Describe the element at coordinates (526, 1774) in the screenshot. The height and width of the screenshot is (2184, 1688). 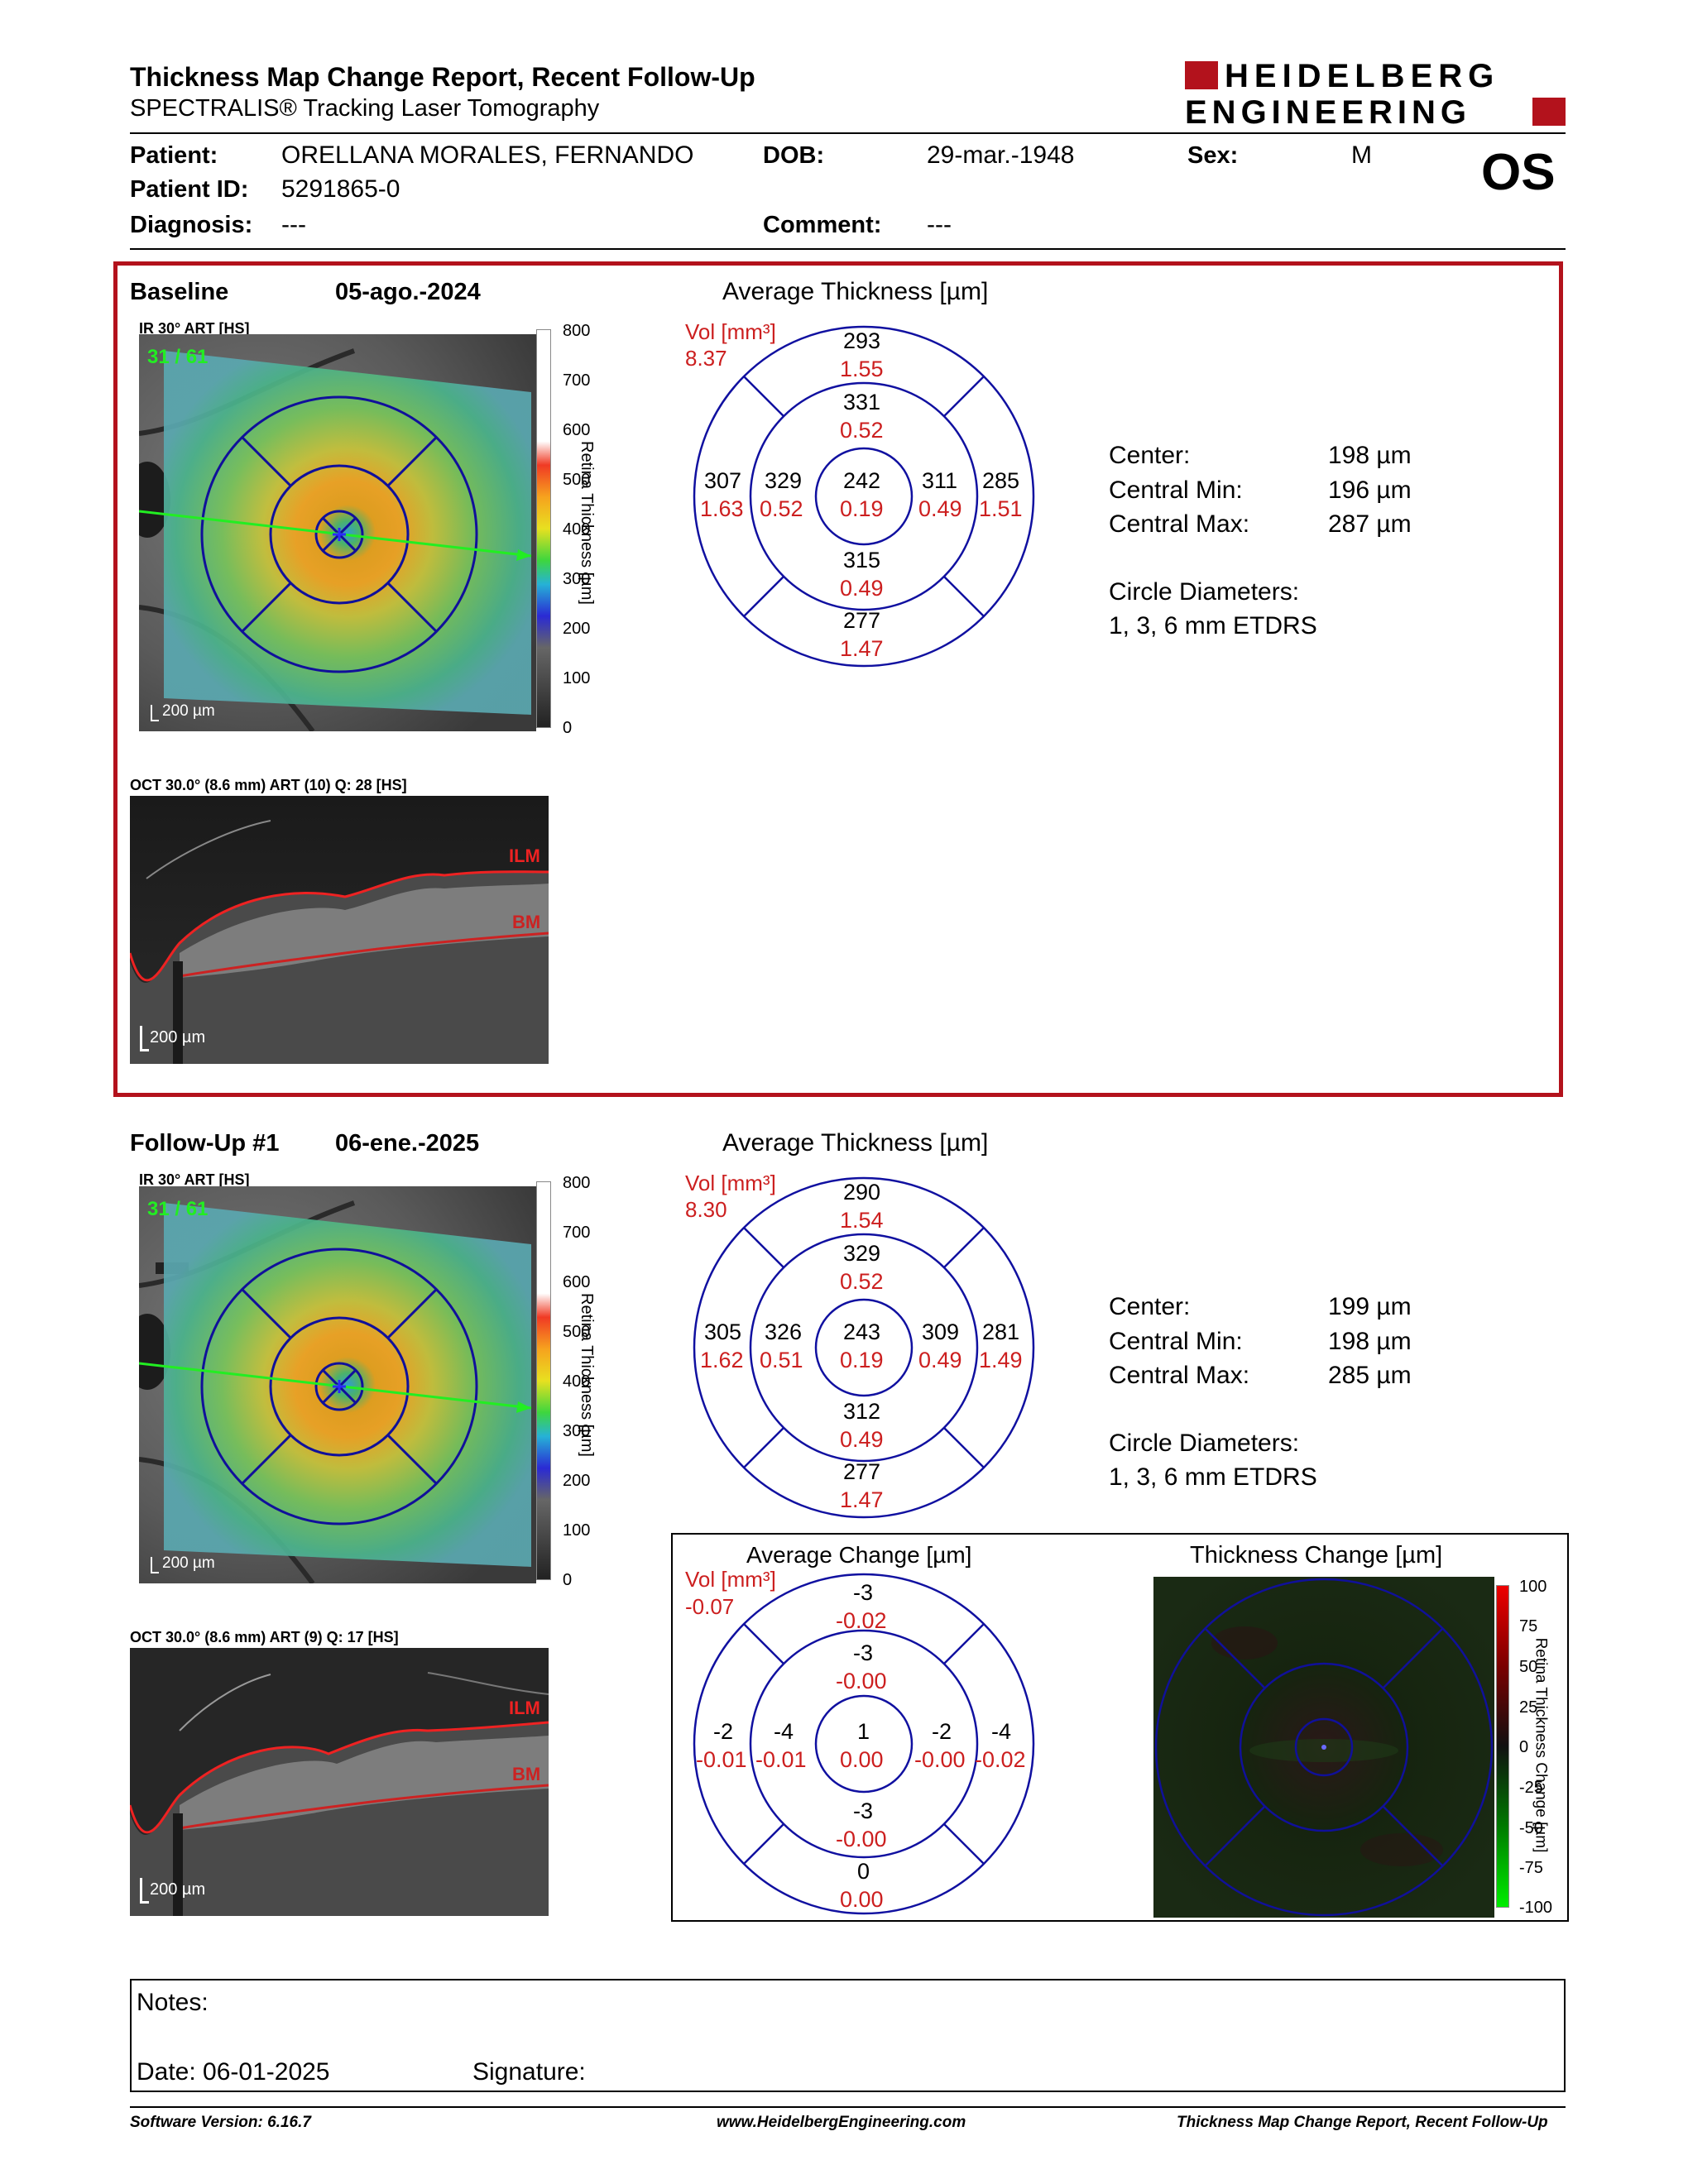
I see `followup-bm-label: BM` at that location.